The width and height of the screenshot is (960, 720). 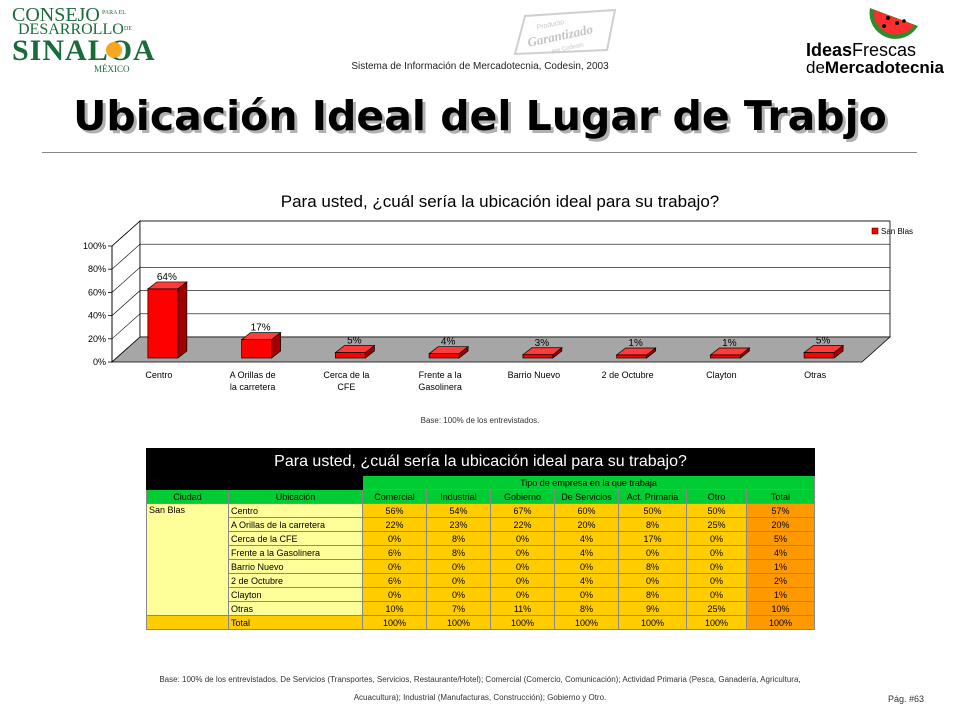 What do you see at coordinates (716, 496) in the screenshot?
I see `table-col-header: Otro` at bounding box center [716, 496].